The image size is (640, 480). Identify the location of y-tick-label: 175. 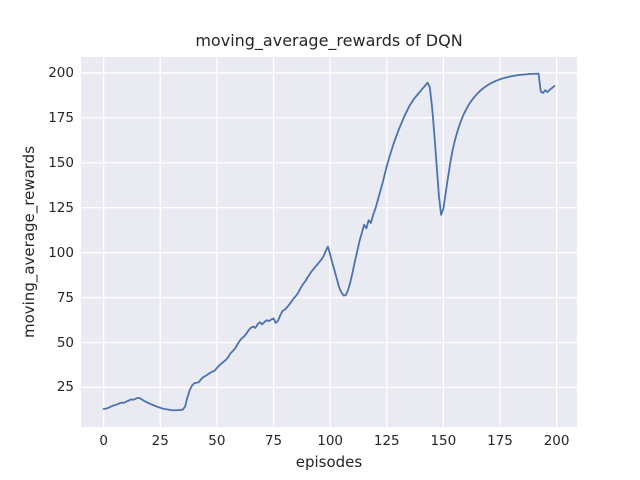
(61, 117).